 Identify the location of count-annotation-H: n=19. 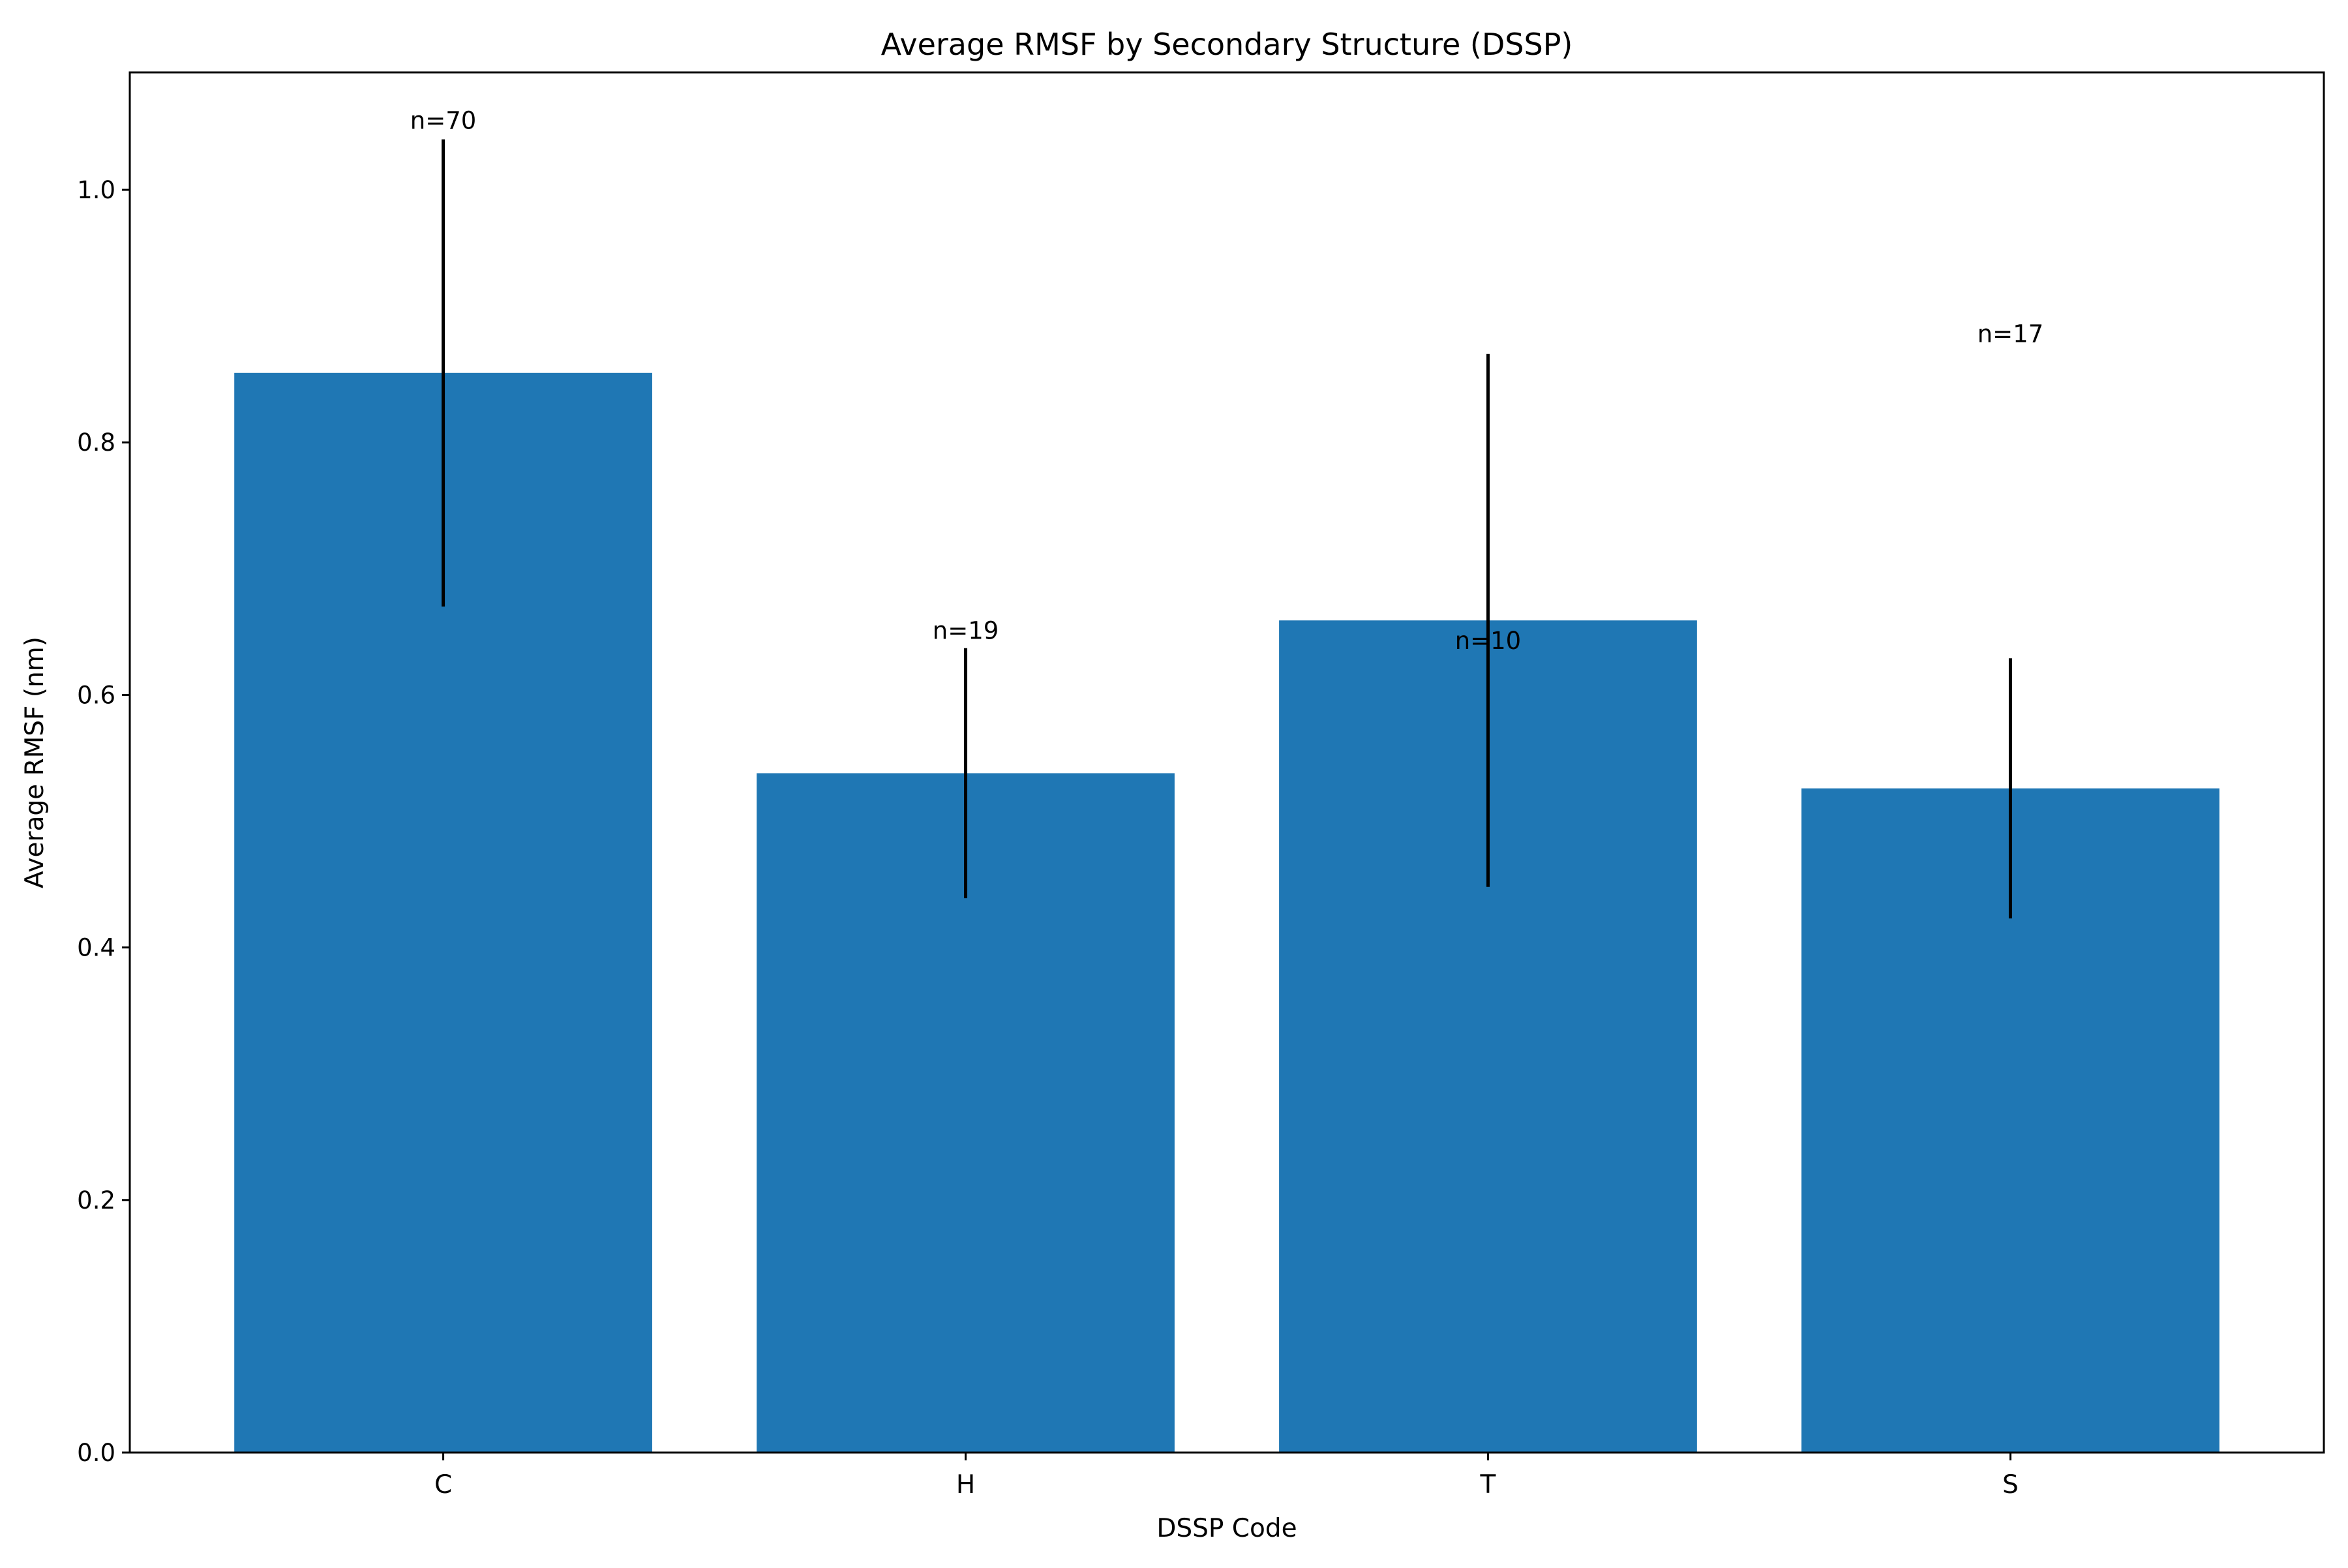
(966, 631).